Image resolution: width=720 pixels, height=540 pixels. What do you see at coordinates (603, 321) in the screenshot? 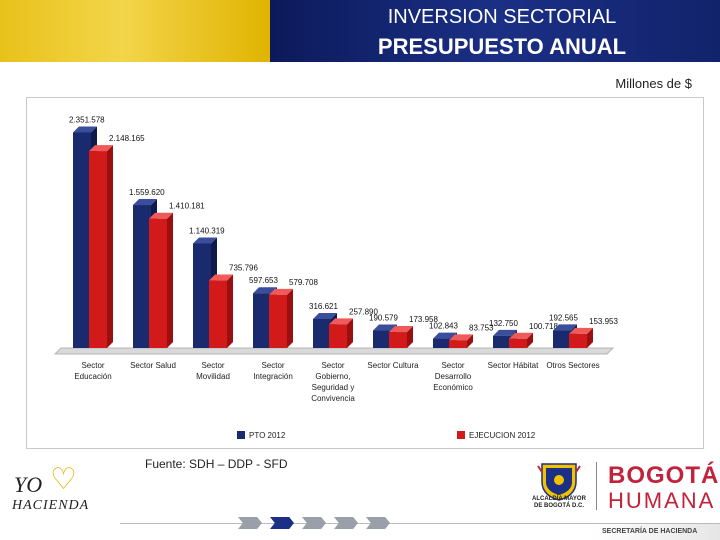
I see `bar-data-label: 153.953` at bounding box center [603, 321].